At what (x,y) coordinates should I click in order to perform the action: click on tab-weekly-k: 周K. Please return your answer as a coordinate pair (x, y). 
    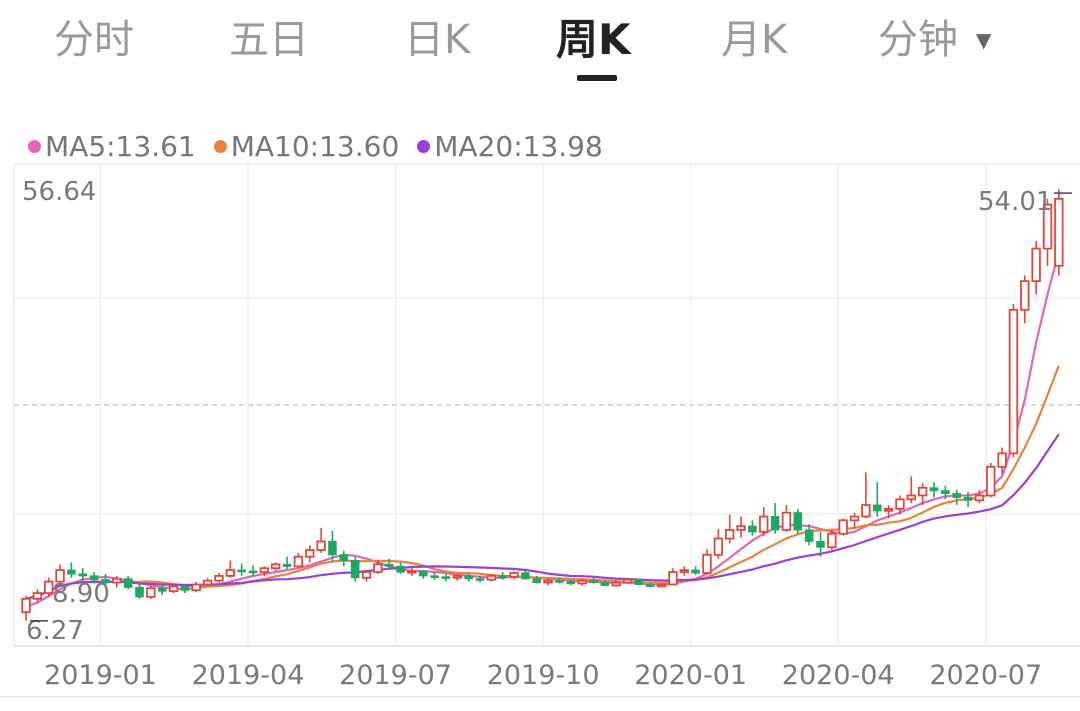
    Looking at the image, I should click on (593, 40).